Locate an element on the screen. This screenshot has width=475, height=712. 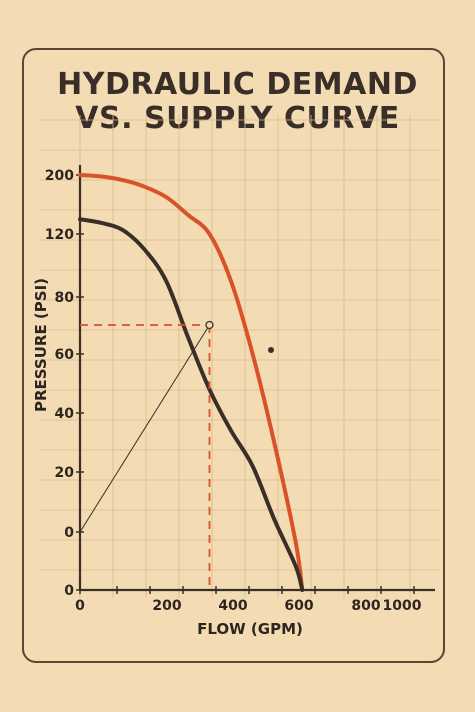
x-tick-label: 200 is located at coordinates (166, 606).